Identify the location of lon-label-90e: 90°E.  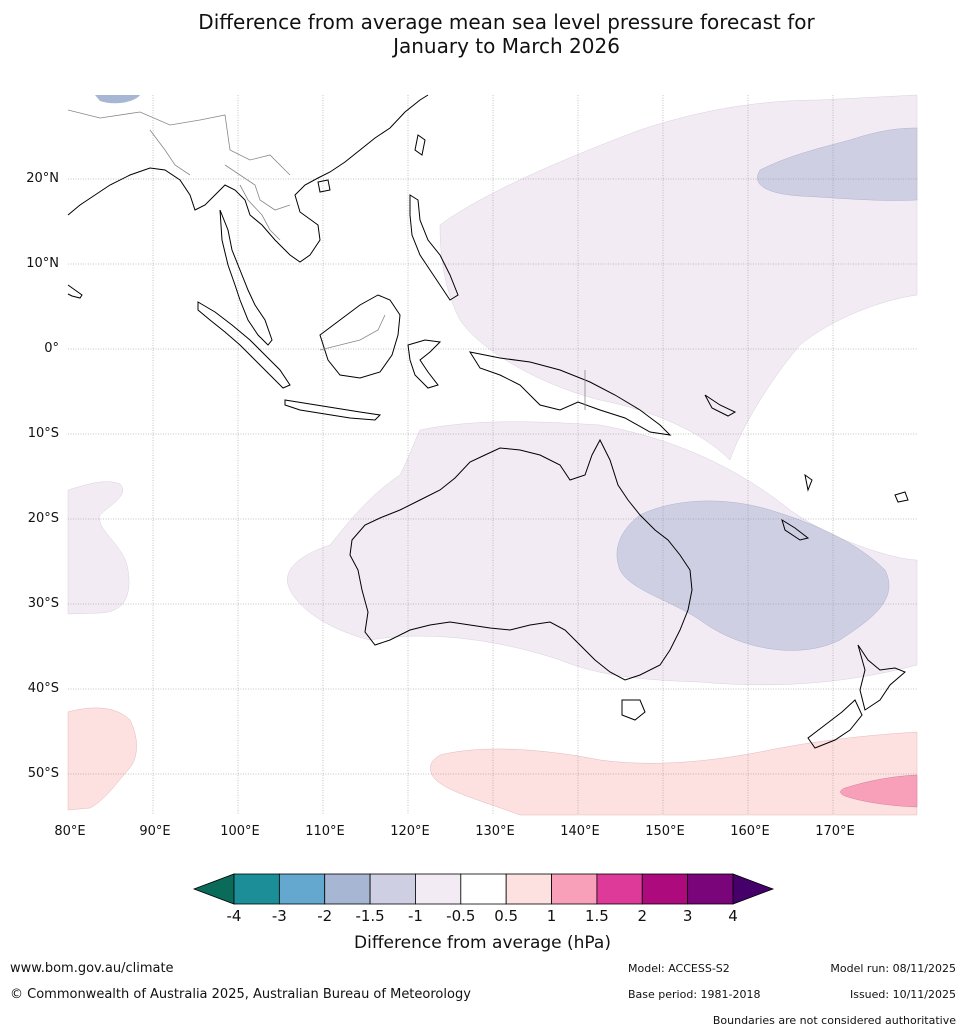
(155, 831).